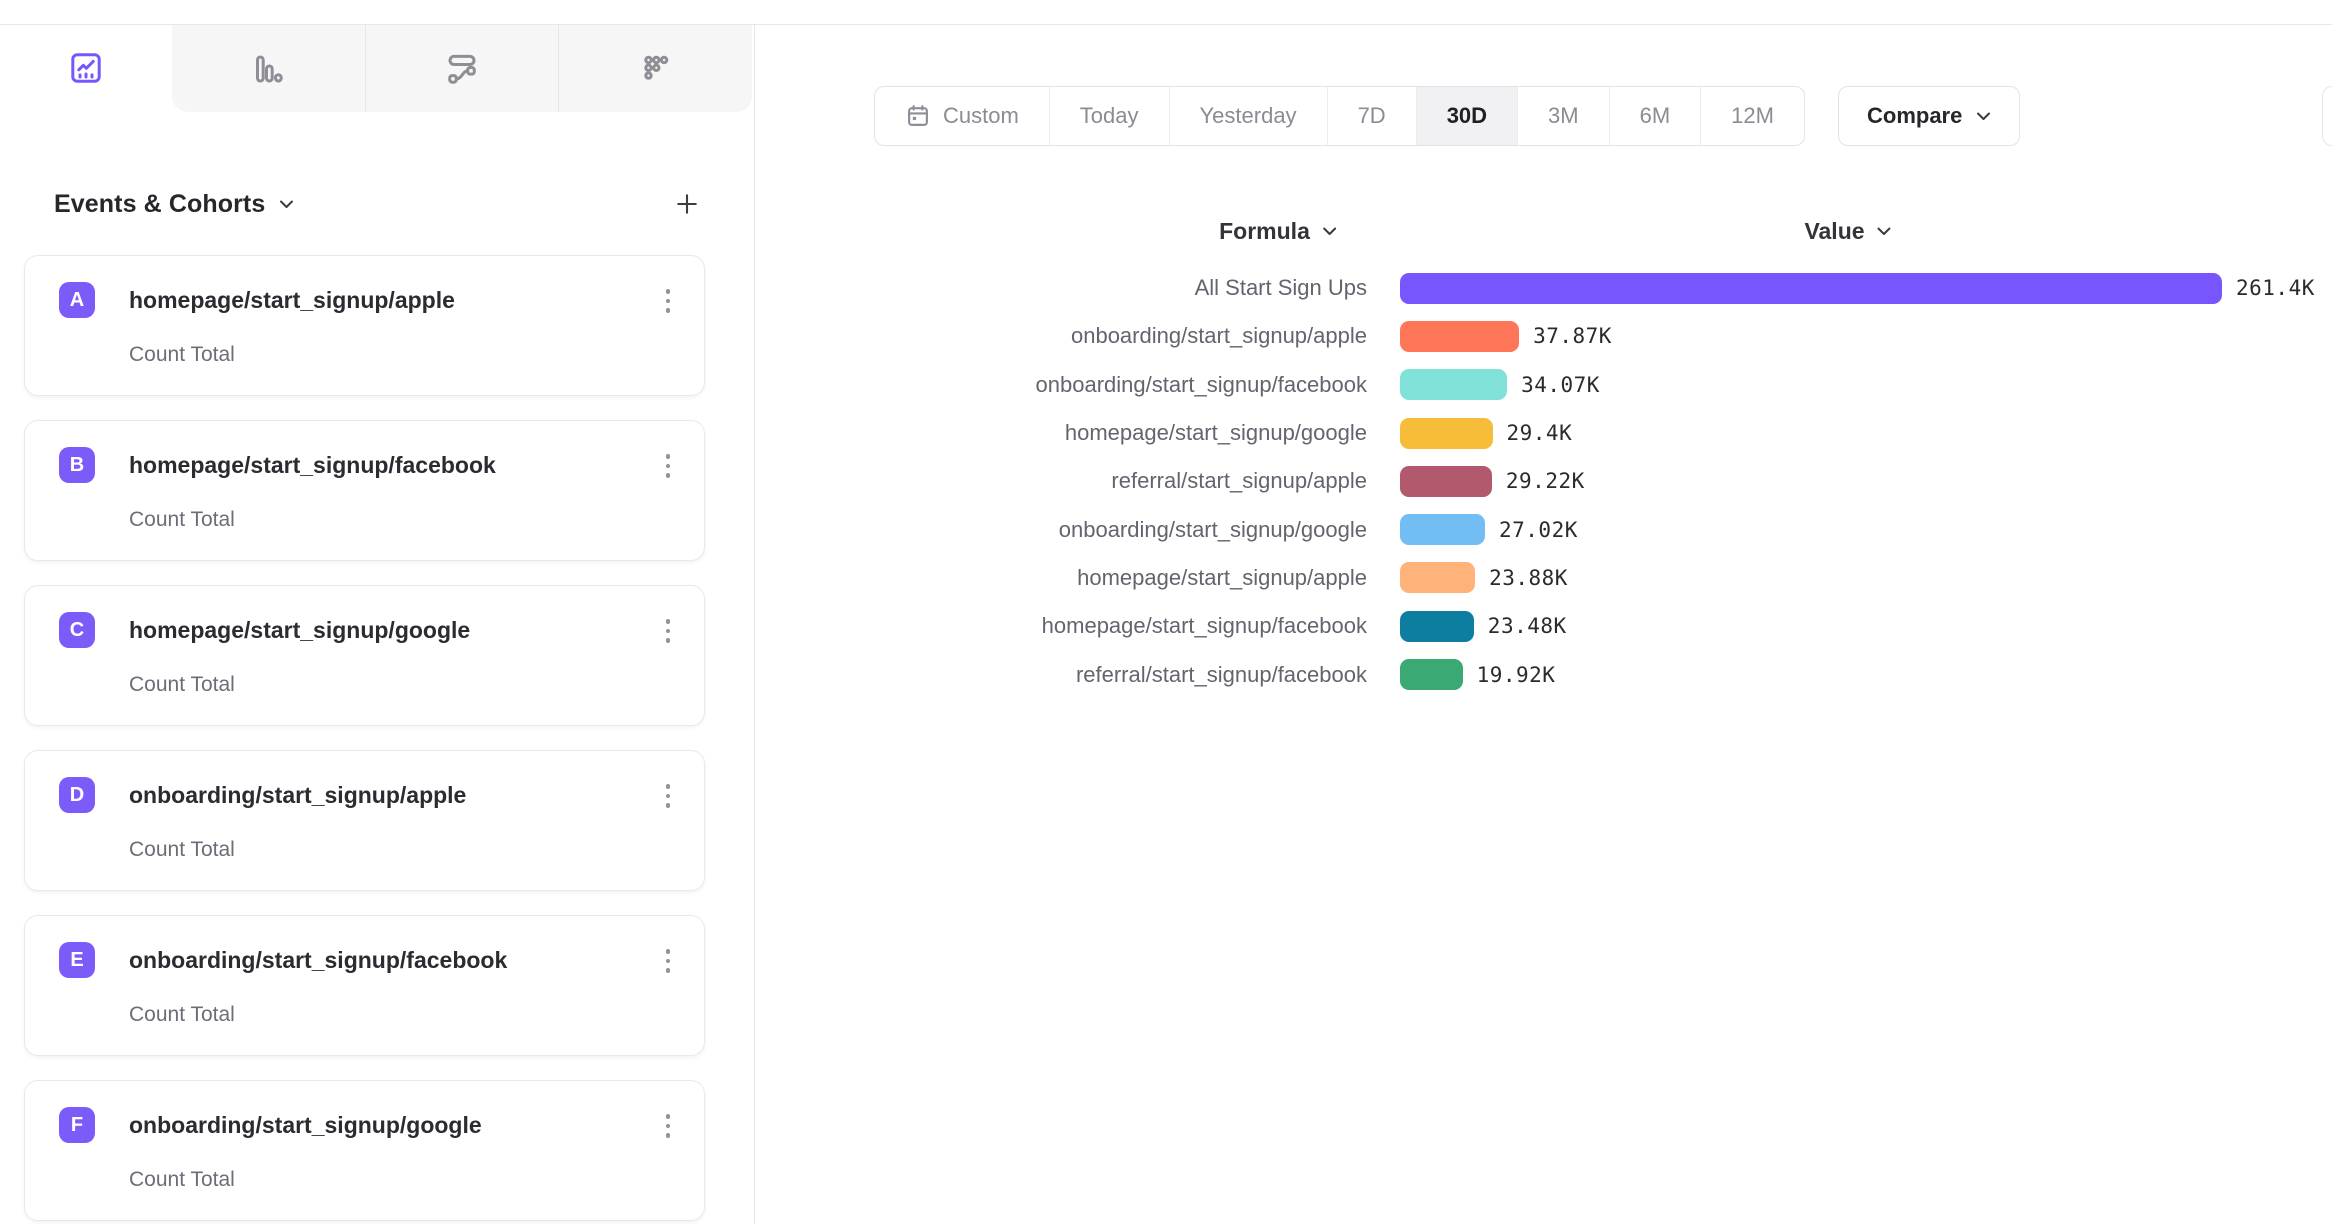  I want to click on row-label: homepage/start_signup/facebook, so click(1204, 626).